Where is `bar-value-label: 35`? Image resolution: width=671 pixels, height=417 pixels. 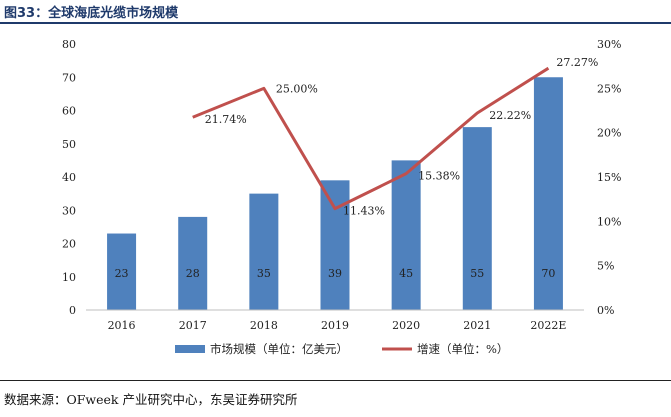
bar-value-label: 35 is located at coordinates (264, 273).